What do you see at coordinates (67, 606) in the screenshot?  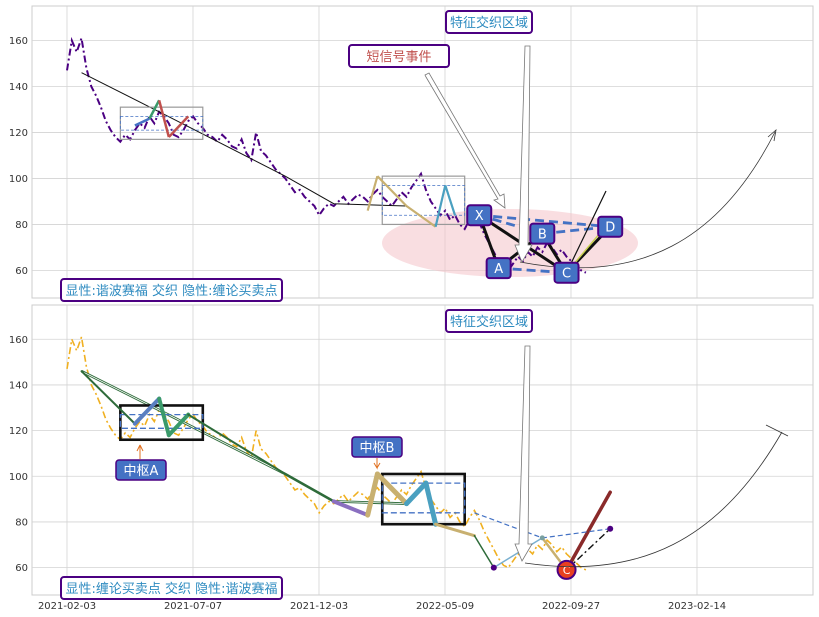 I see `x-tick-label: 2021-02-03` at bounding box center [67, 606].